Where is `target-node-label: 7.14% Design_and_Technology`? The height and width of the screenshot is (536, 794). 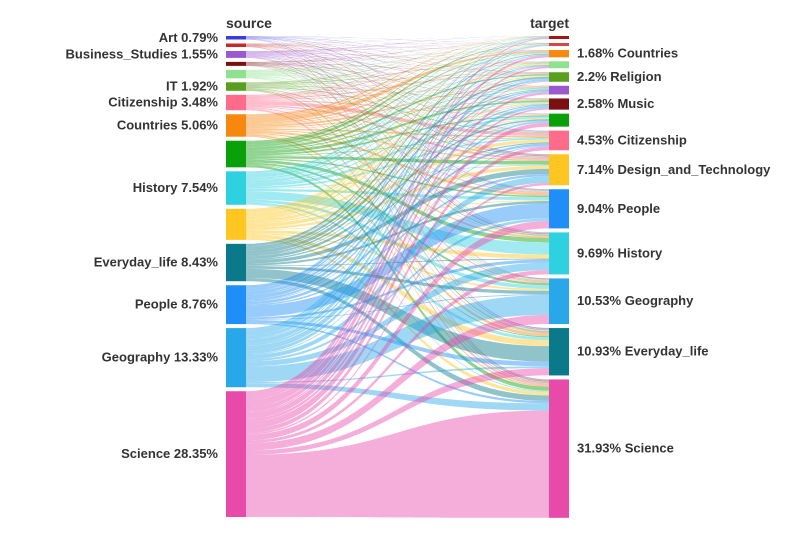
target-node-label: 7.14% Design_and_Technology is located at coordinates (674, 169).